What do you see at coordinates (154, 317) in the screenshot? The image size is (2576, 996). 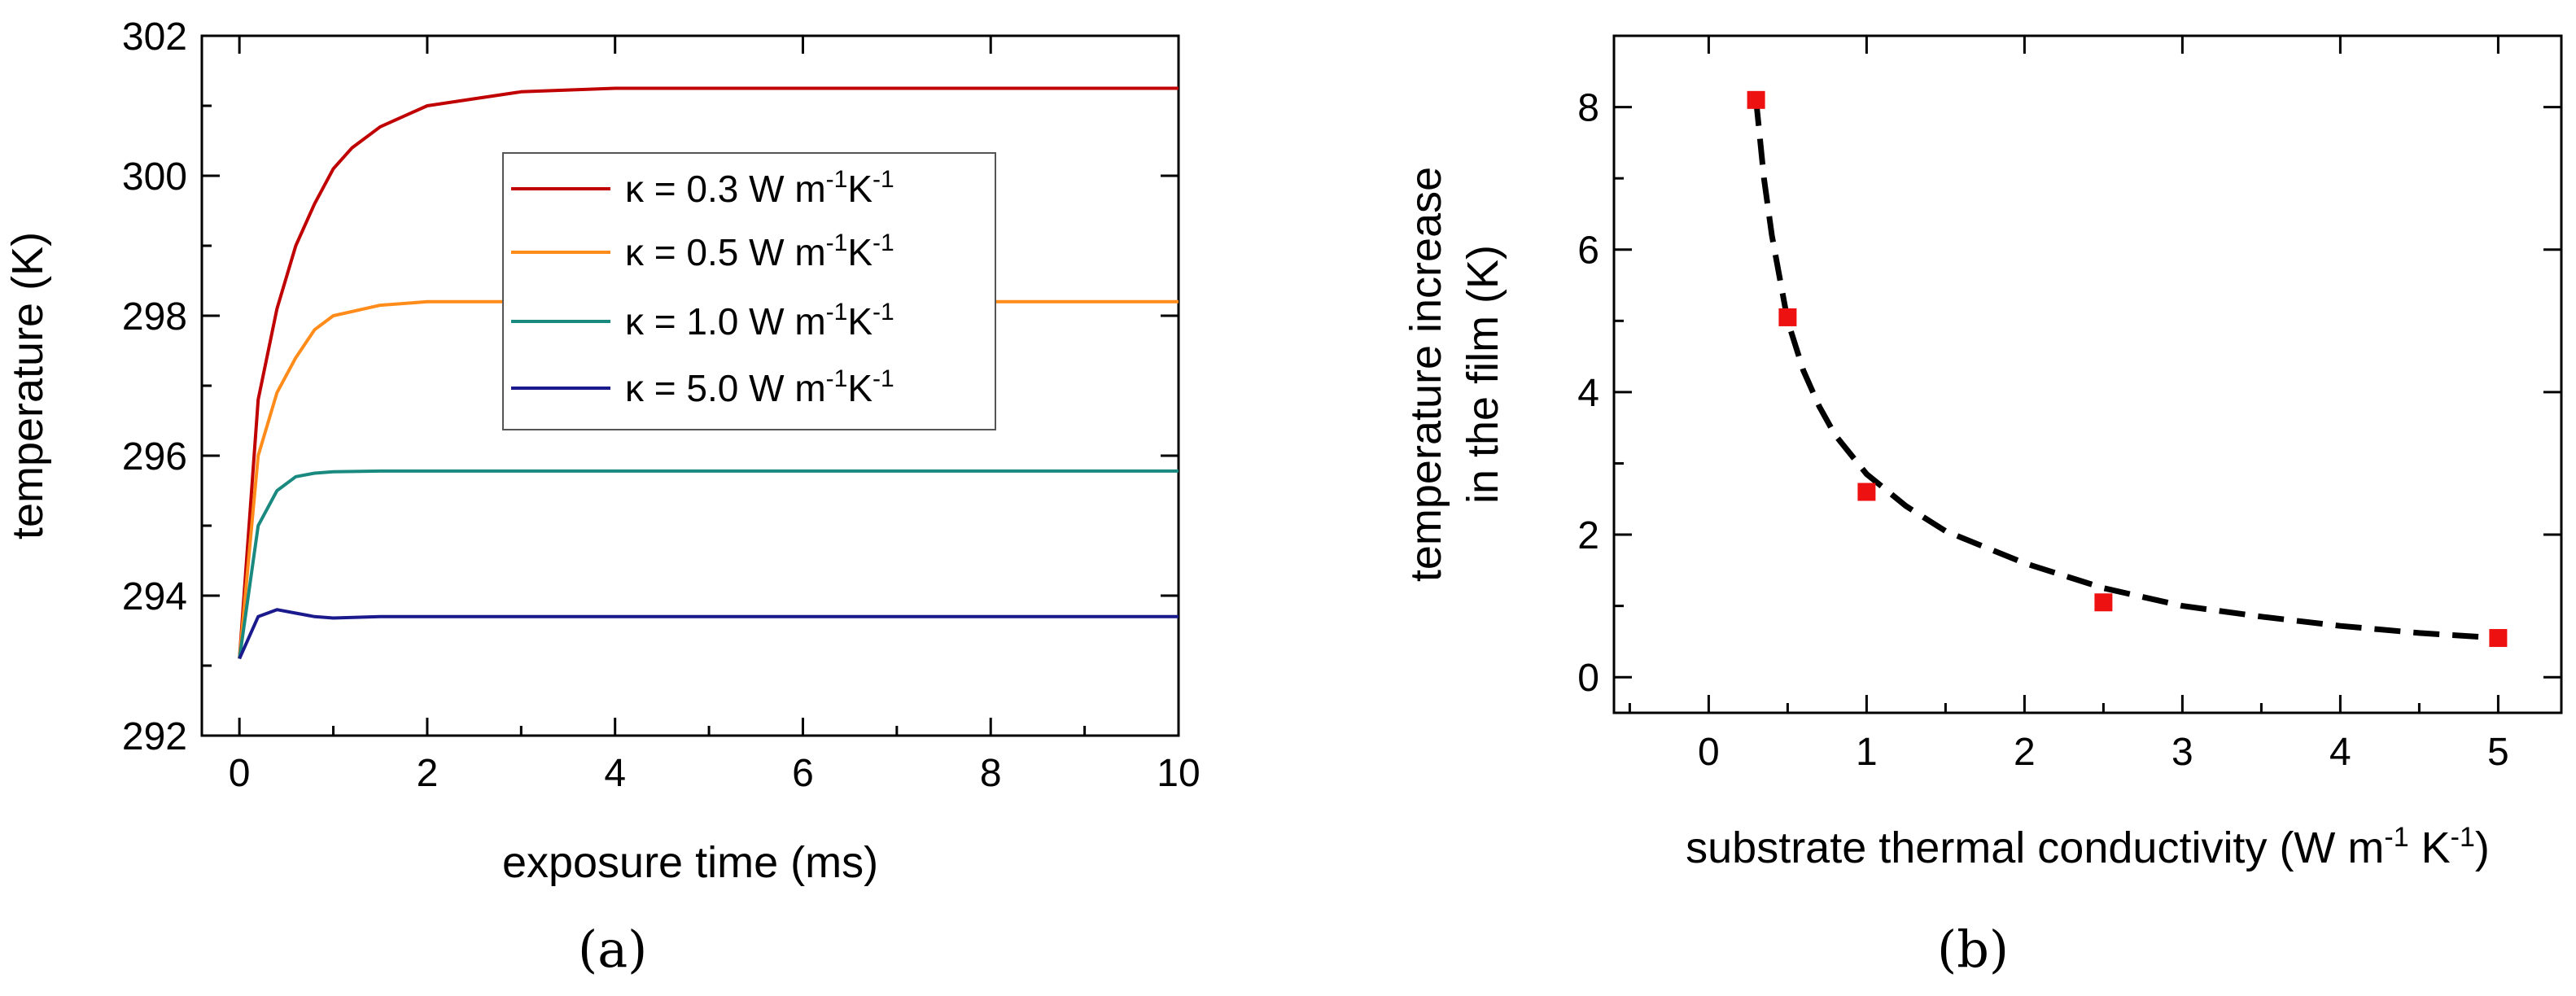 I see `a-ytick-label-3: 298` at bounding box center [154, 317].